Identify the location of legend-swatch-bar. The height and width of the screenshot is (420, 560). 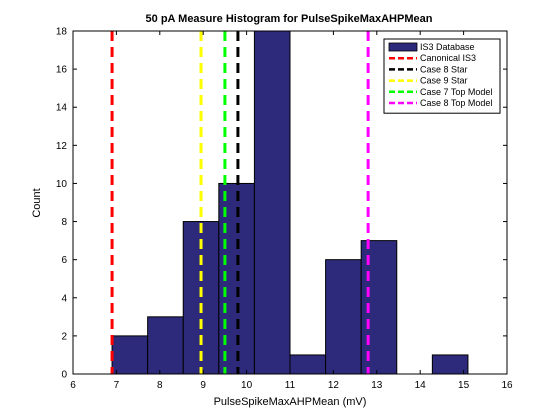
(403, 47).